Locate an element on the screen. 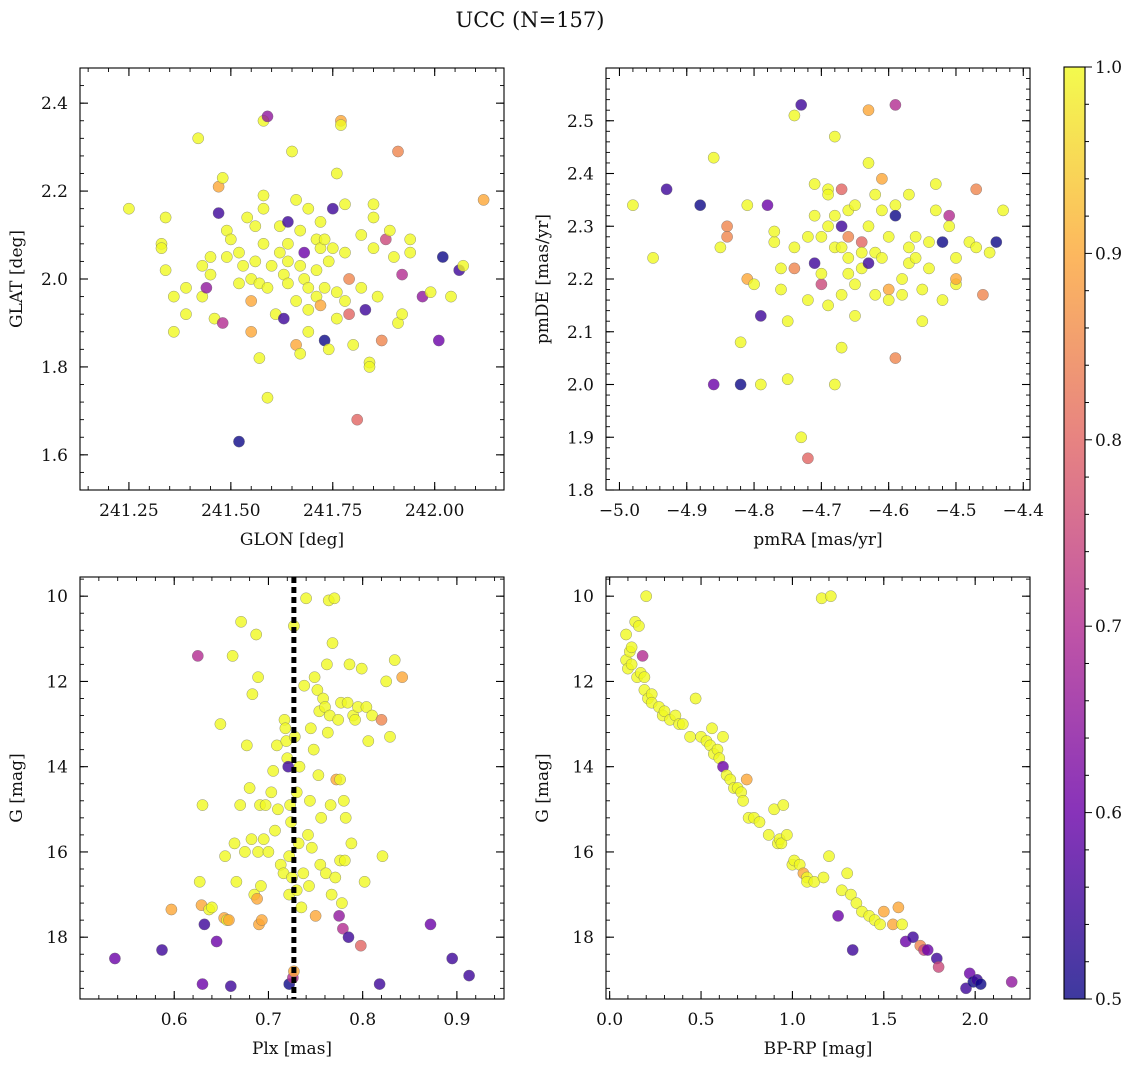 The image size is (1136, 1067). x-tick-label: 241.25 is located at coordinates (128, 511).